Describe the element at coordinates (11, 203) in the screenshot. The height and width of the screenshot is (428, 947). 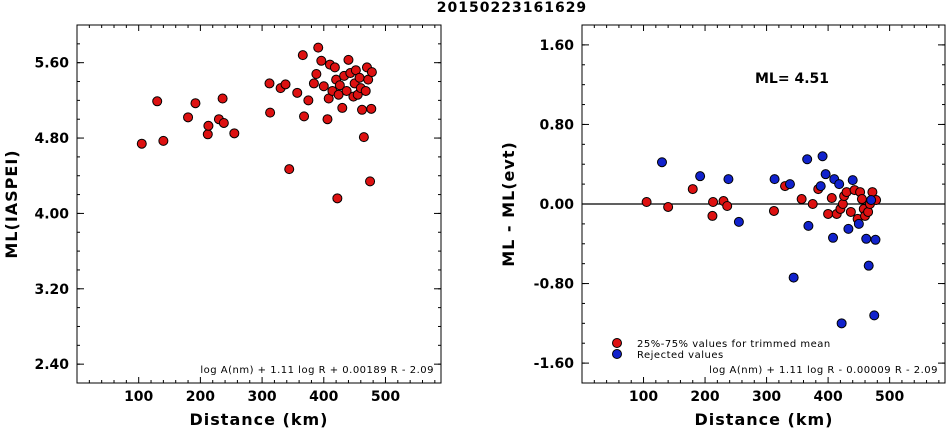
I see `left-y-axis-label: ML(IASPEI)` at that location.